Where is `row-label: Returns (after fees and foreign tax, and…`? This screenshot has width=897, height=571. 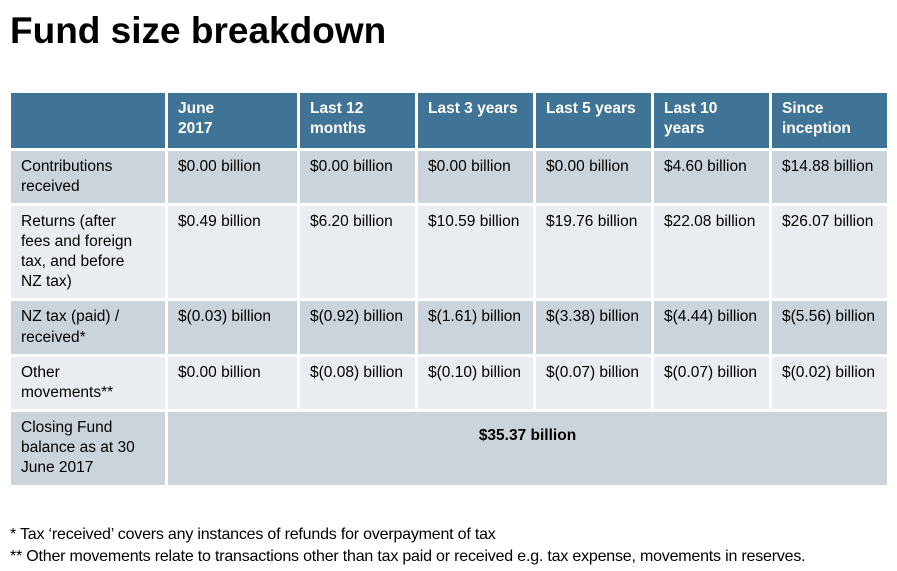
row-label: Returns (after fees and foreign tax, and… is located at coordinates (88, 252).